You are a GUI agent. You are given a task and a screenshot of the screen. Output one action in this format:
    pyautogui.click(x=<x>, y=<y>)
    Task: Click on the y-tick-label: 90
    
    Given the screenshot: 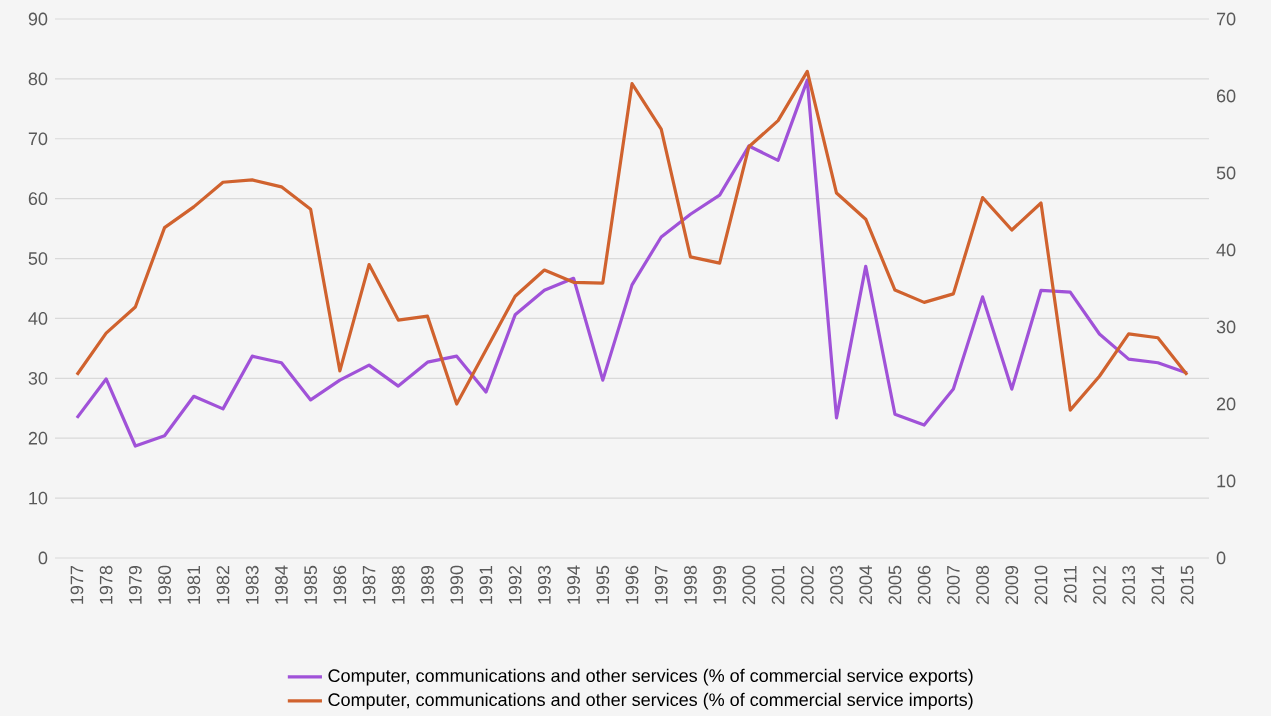 What is the action you would take?
    pyautogui.click(x=38, y=19)
    